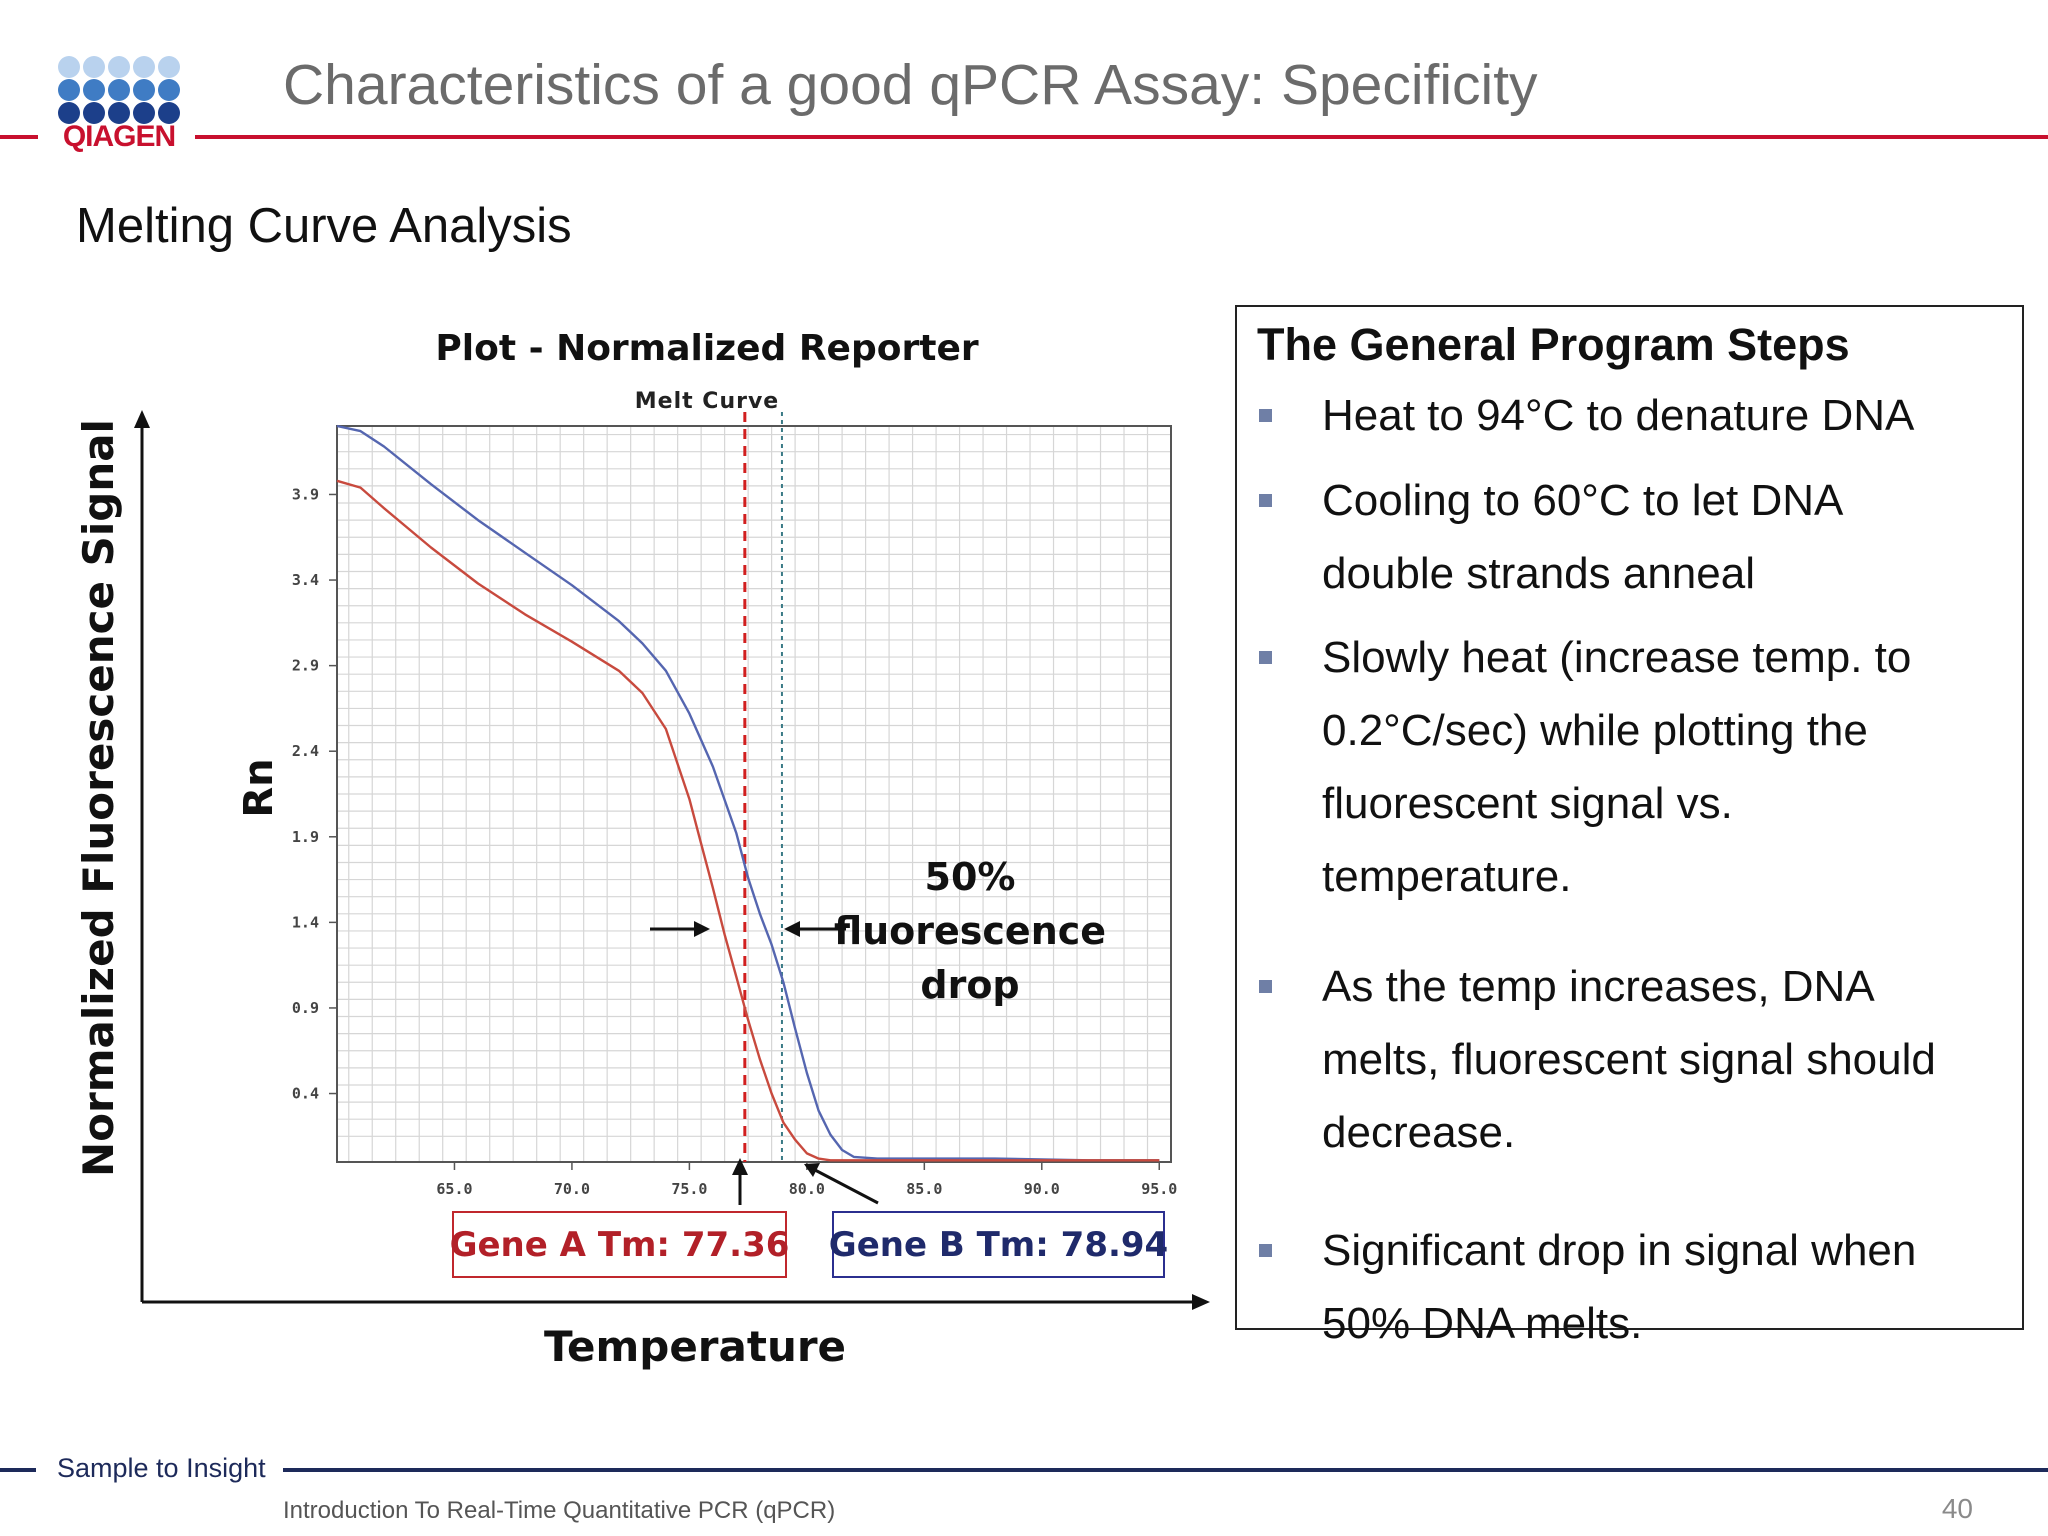  I want to click on y-tick-label: 0.9, so click(305, 1008).